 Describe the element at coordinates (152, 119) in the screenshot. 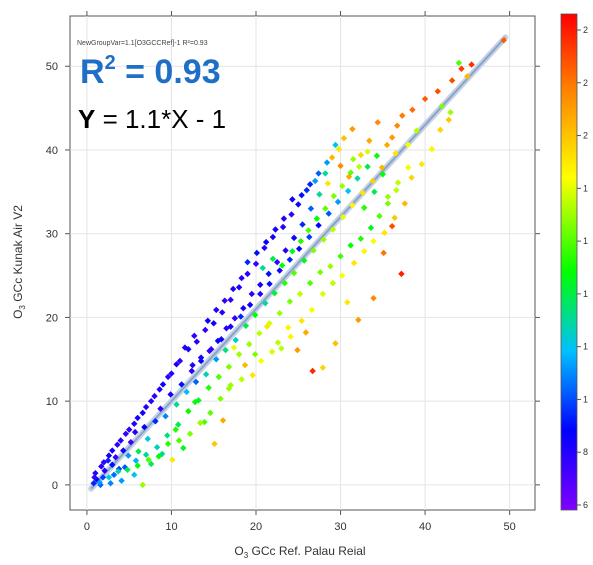

I see `equation-label: Y = 1.1*X - 1` at that location.